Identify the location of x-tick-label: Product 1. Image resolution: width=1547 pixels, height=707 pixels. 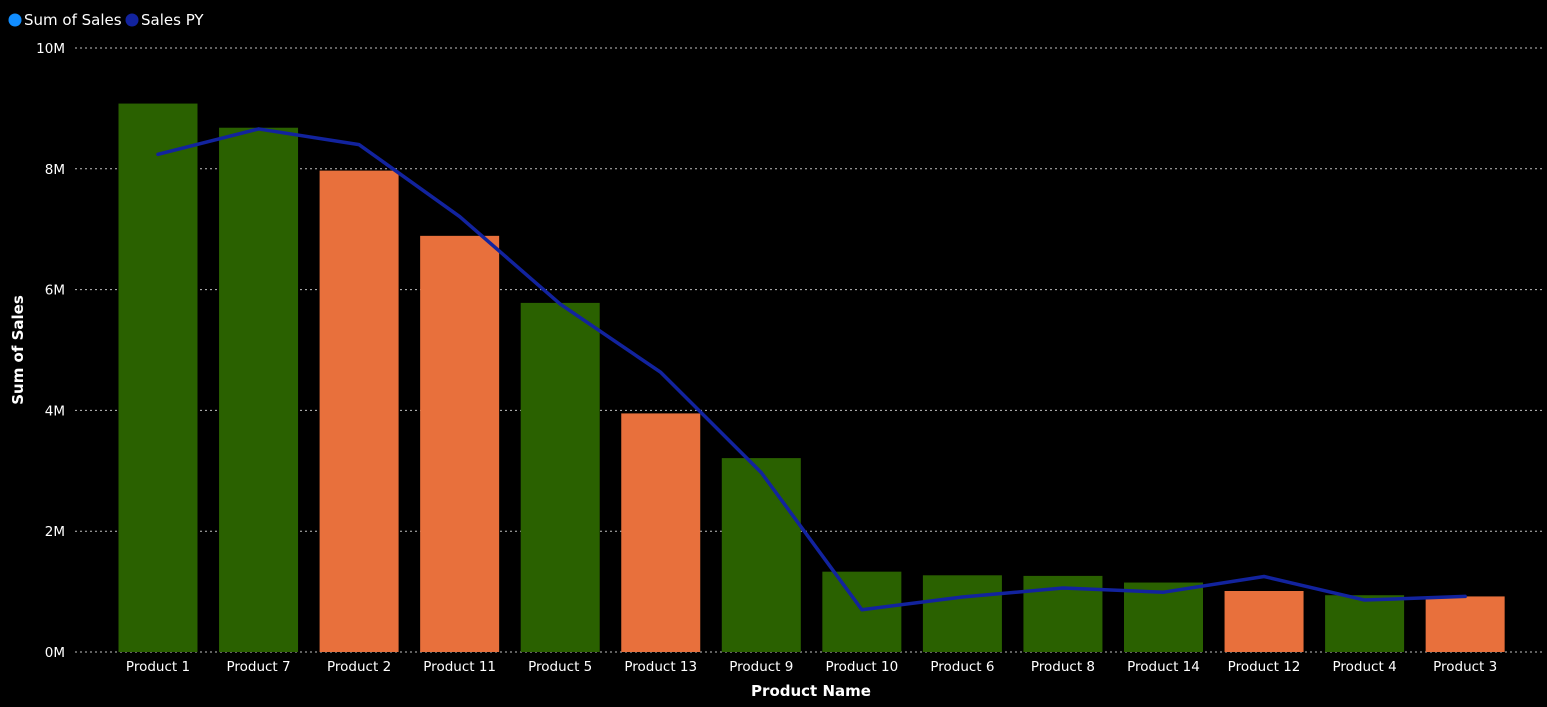
(158, 667).